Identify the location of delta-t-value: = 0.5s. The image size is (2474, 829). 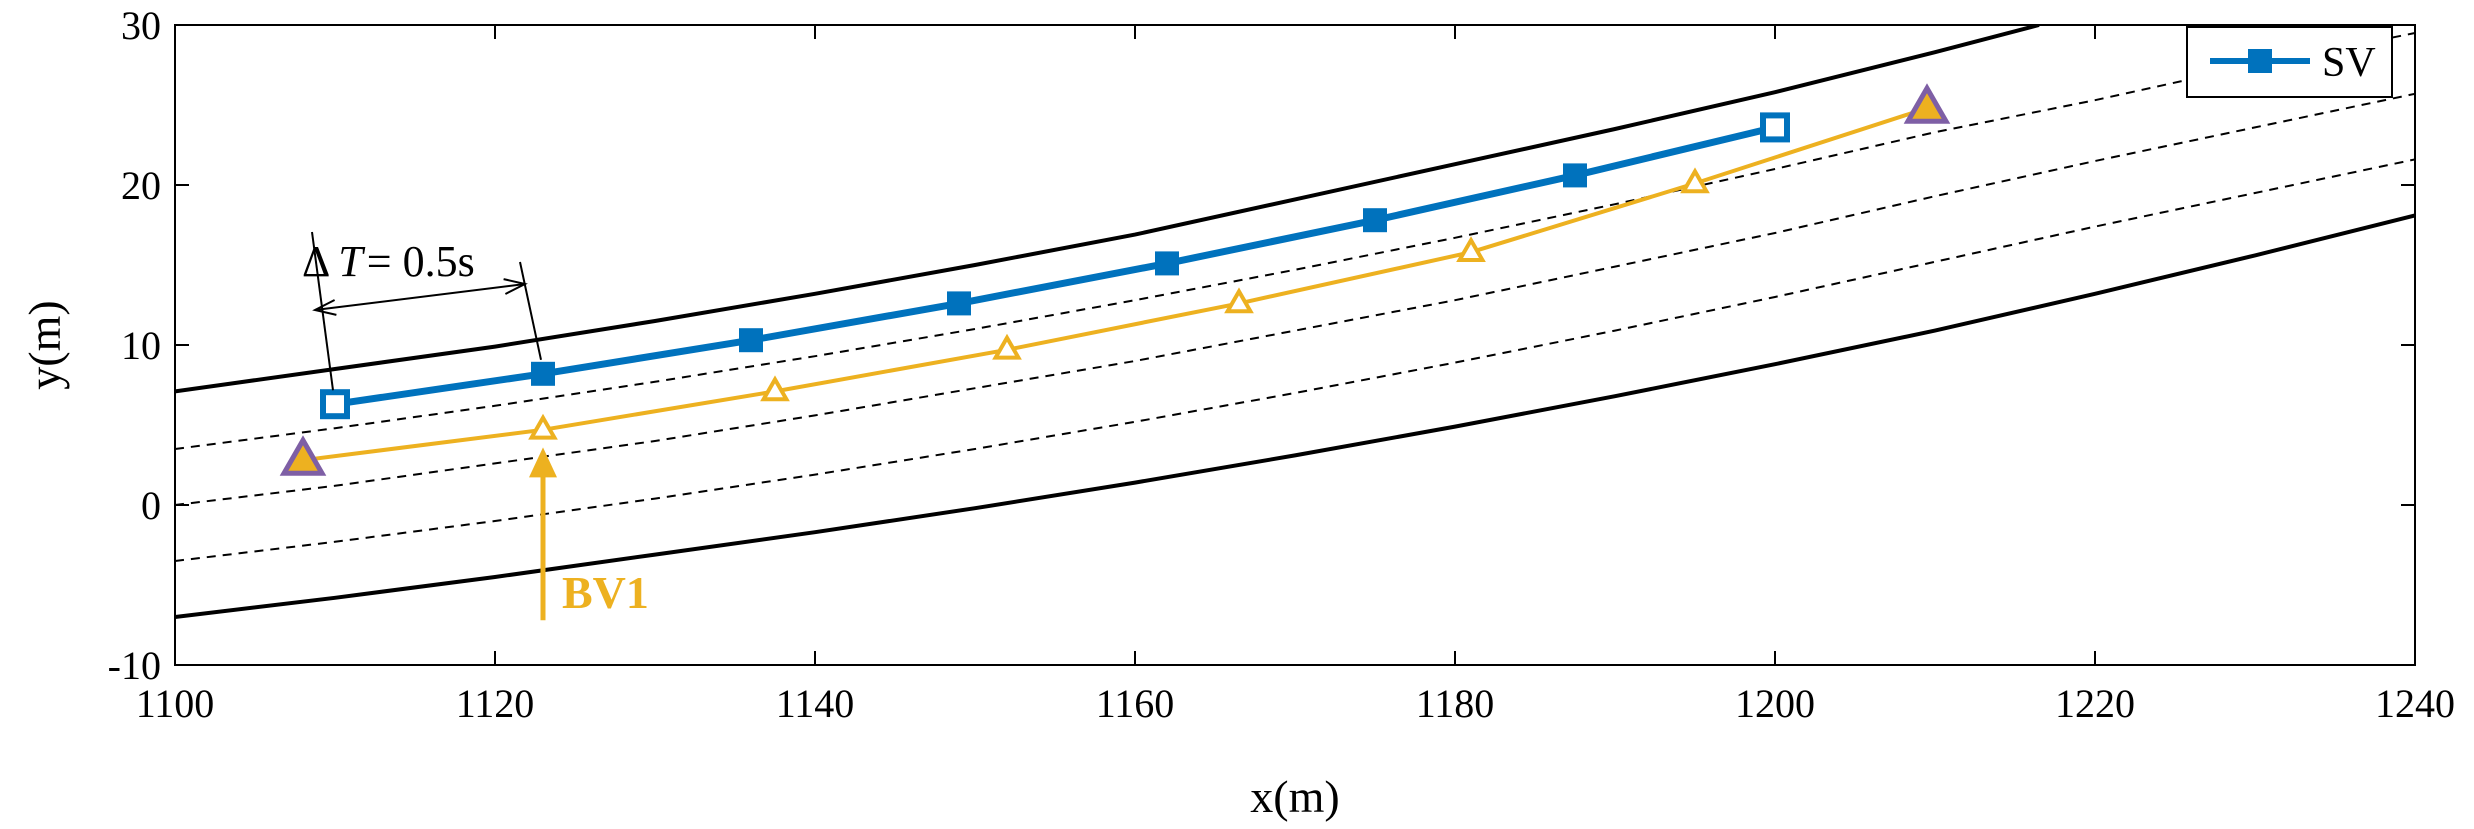
(421, 261).